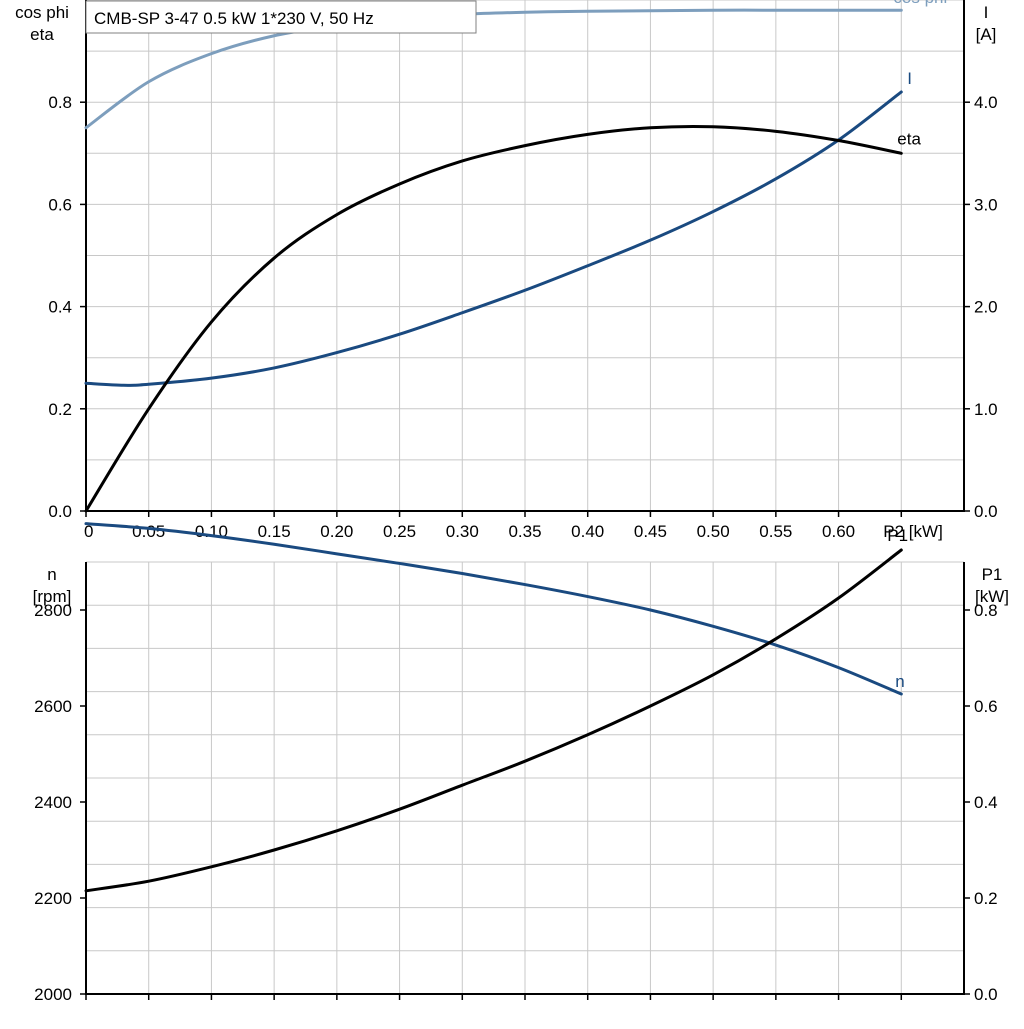  What do you see at coordinates (986, 898) in the screenshot?
I see `right-tick-label: 0.2` at bounding box center [986, 898].